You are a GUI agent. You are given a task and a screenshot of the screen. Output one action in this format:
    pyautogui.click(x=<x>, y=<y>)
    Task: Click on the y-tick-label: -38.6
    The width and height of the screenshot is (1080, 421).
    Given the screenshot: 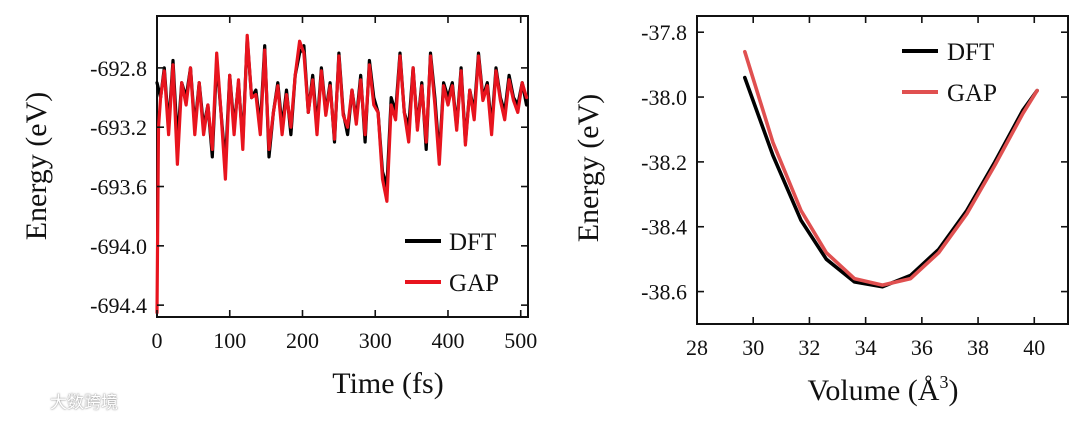 What is the action you would take?
    pyautogui.click(x=664, y=292)
    